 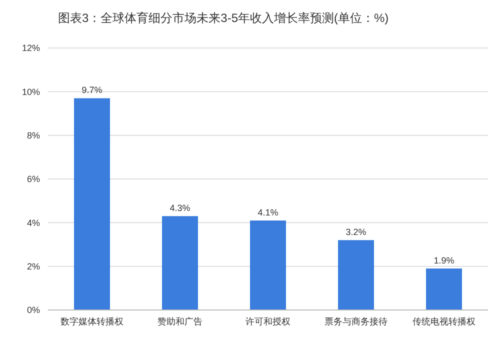 I want to click on y-tick-label: 8%, so click(x=33, y=135).